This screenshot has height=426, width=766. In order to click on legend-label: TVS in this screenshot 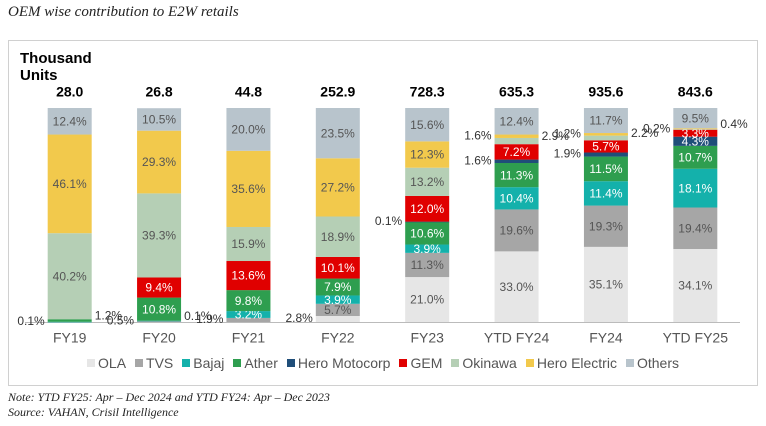, I will do `click(160, 363)`.